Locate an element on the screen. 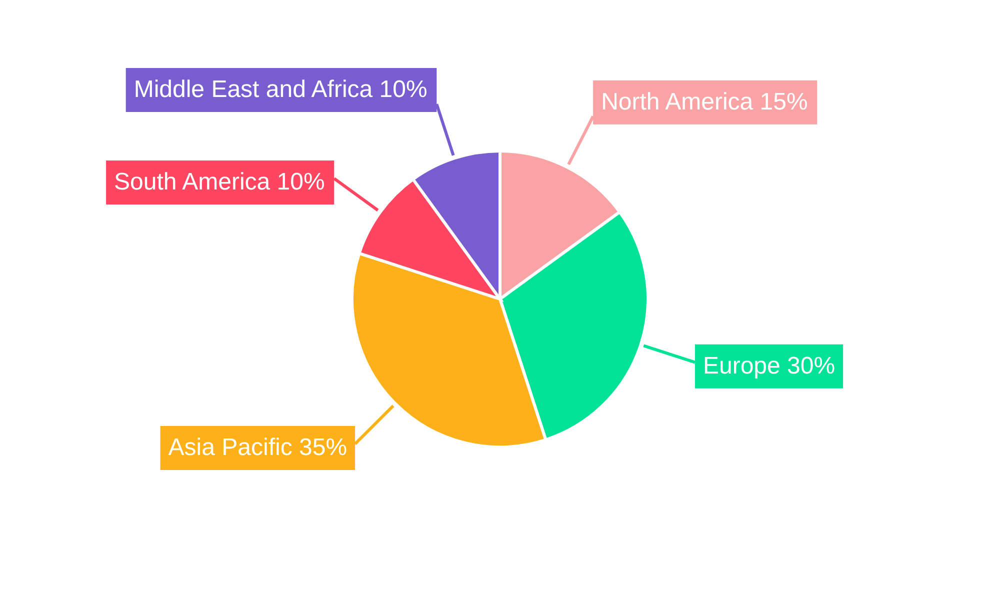  slice-label: Middle East and Africa 10% is located at coordinates (281, 90).